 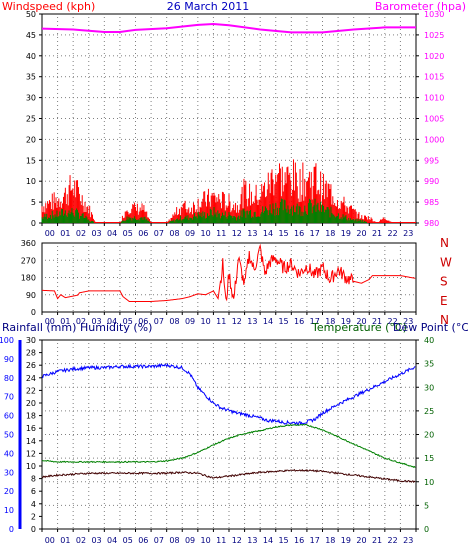 What do you see at coordinates (268, 233) in the screenshot?
I see `hour-tick: 14` at bounding box center [268, 233].